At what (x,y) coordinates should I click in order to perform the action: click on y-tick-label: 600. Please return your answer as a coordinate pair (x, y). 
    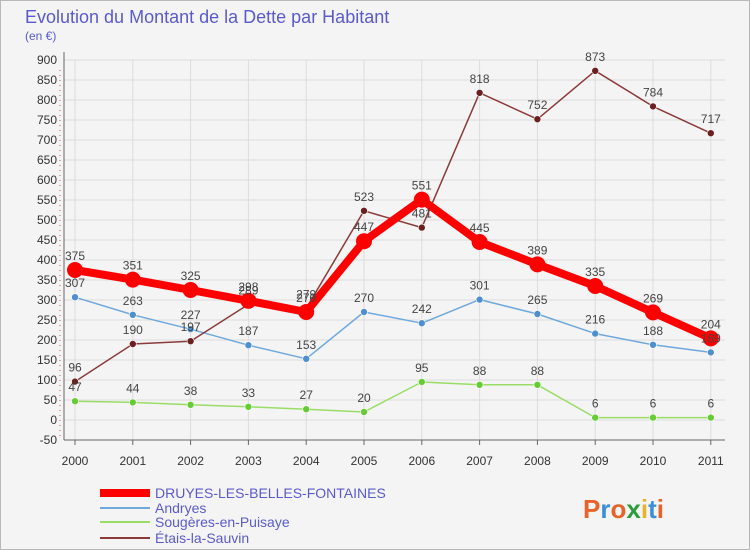
    Looking at the image, I should click on (47, 180).